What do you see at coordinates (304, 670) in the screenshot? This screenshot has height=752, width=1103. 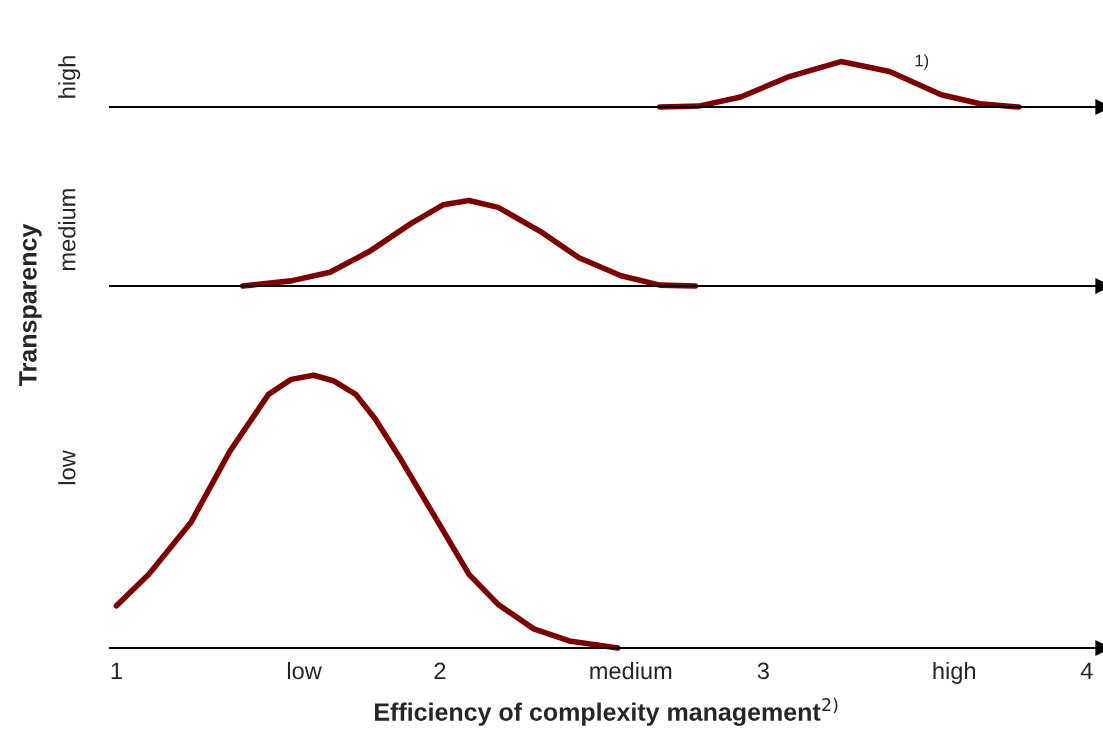 I see `x-tick-label: low` at bounding box center [304, 670].